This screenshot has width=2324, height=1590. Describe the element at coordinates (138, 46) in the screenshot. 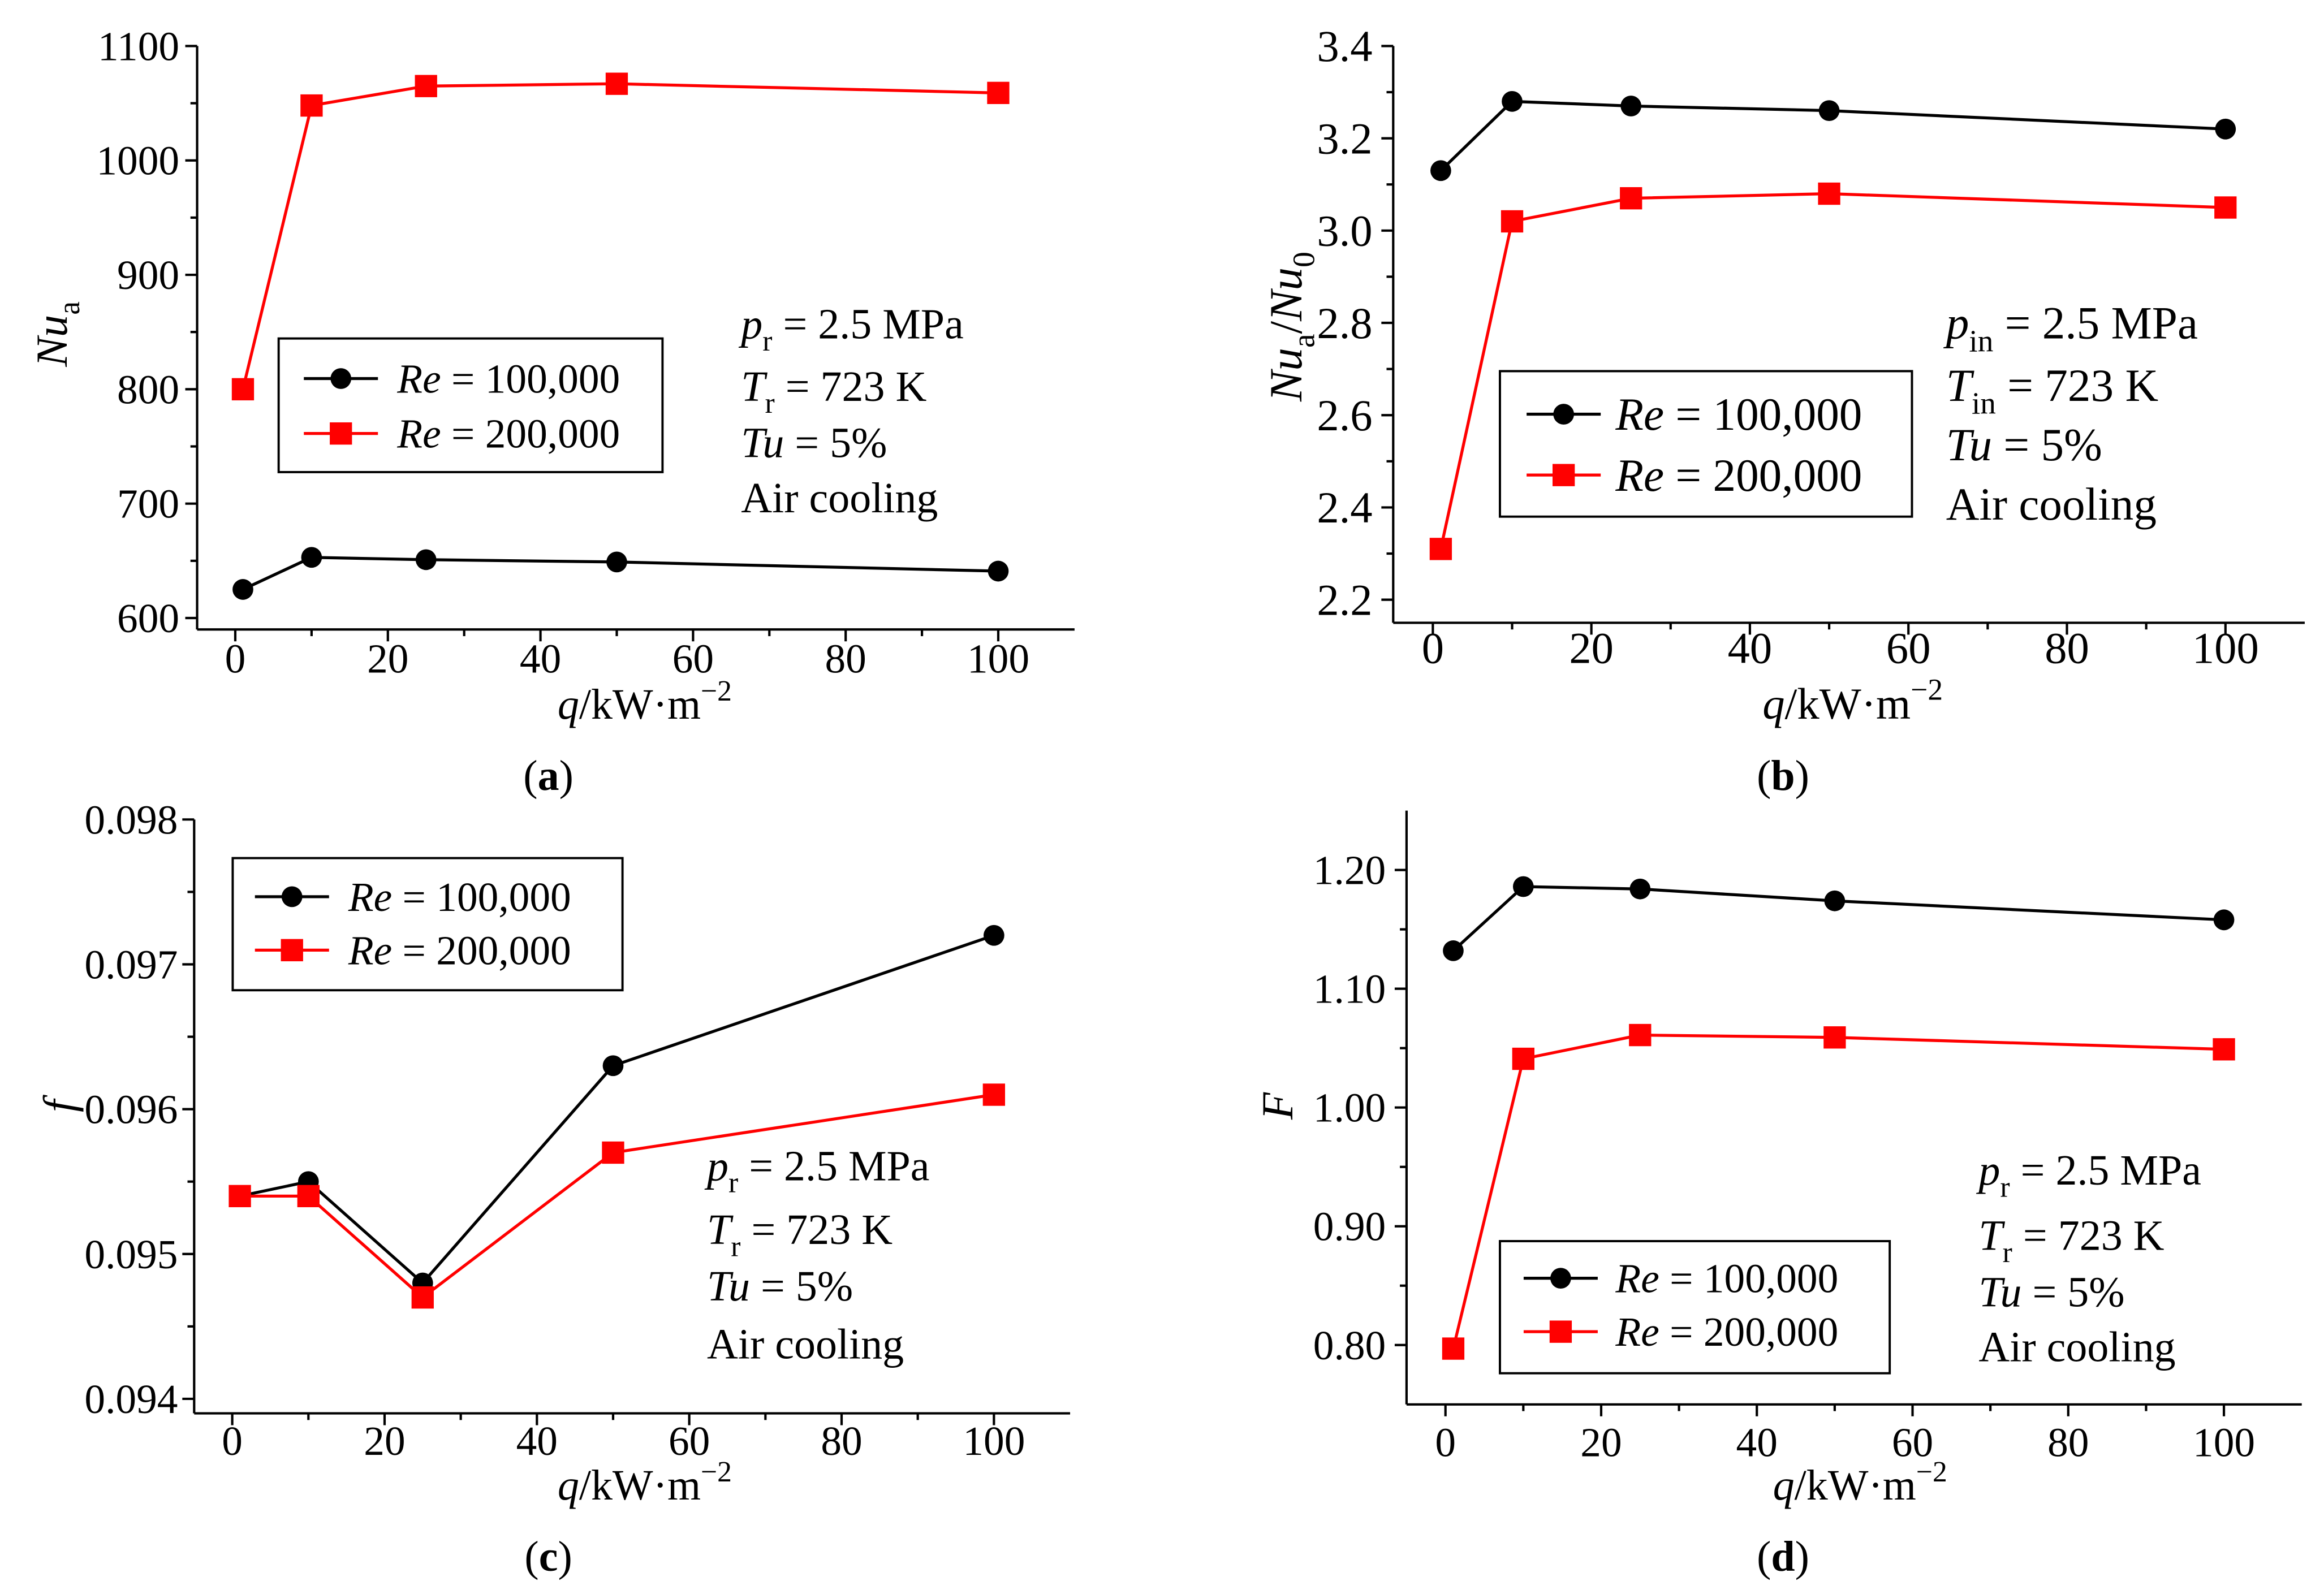

I see `y-tick-label: 1100` at that location.